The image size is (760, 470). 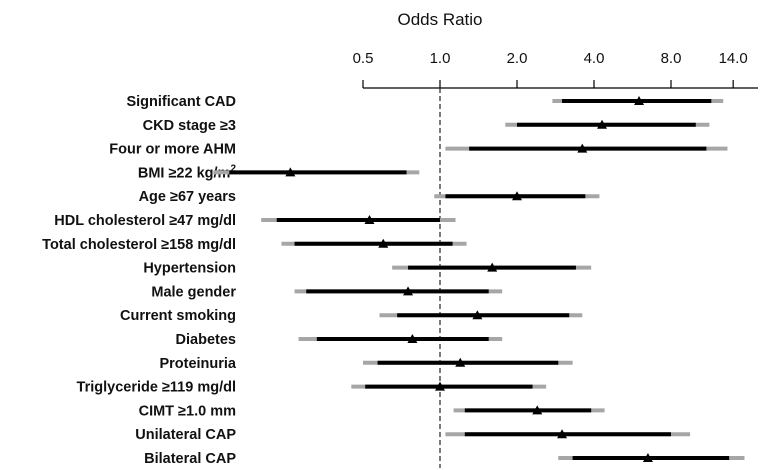 I want to click on row-label: Total cholesterol ≥158 mg/dl, so click(x=139, y=245).